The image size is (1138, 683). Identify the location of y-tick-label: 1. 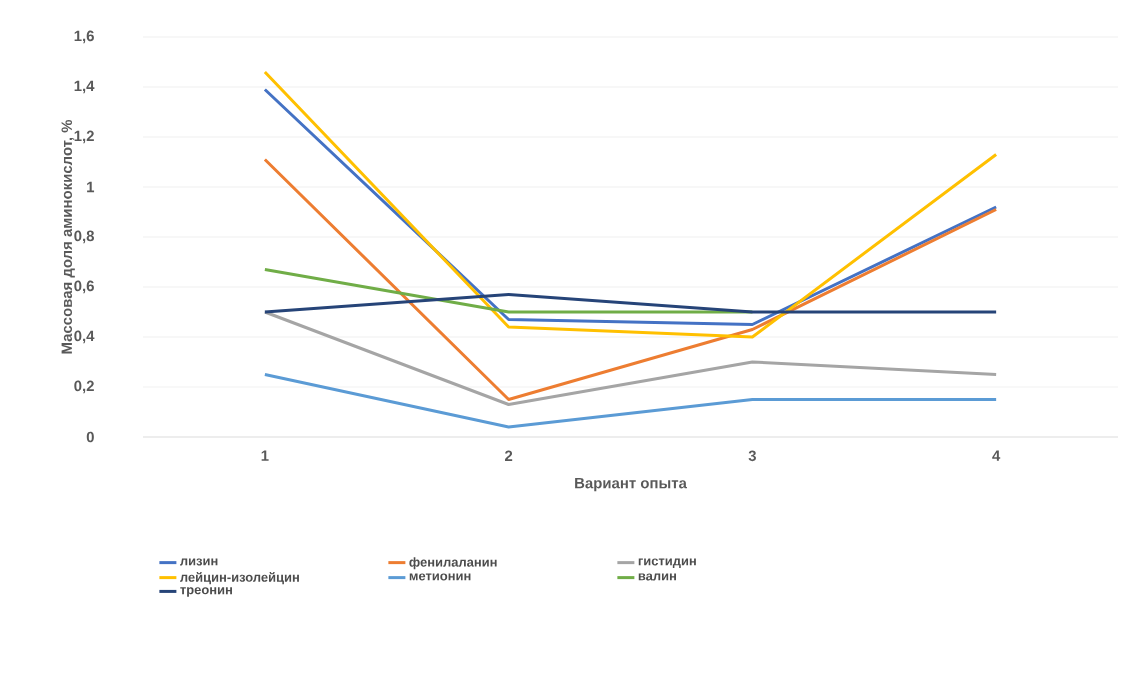
(91, 187).